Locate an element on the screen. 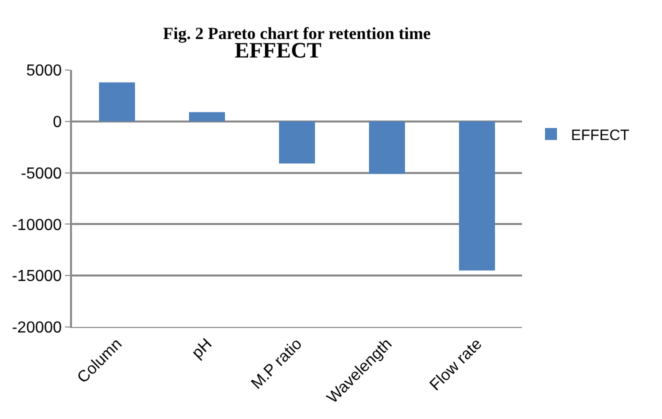 Image resolution: width=662 pixels, height=419 pixels. legend-label: EFFECT is located at coordinates (600, 135).